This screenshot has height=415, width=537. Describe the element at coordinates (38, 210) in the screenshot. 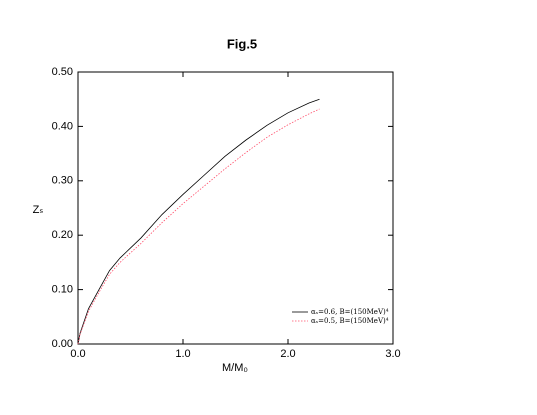

I see `y-axis-label: Zₛ` at that location.